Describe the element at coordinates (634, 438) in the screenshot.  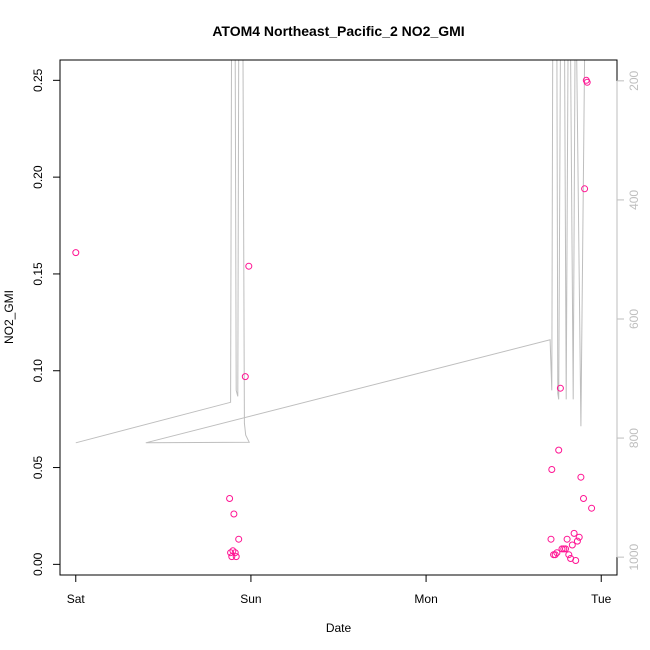
I see `right-tick-label: 800` at that location.